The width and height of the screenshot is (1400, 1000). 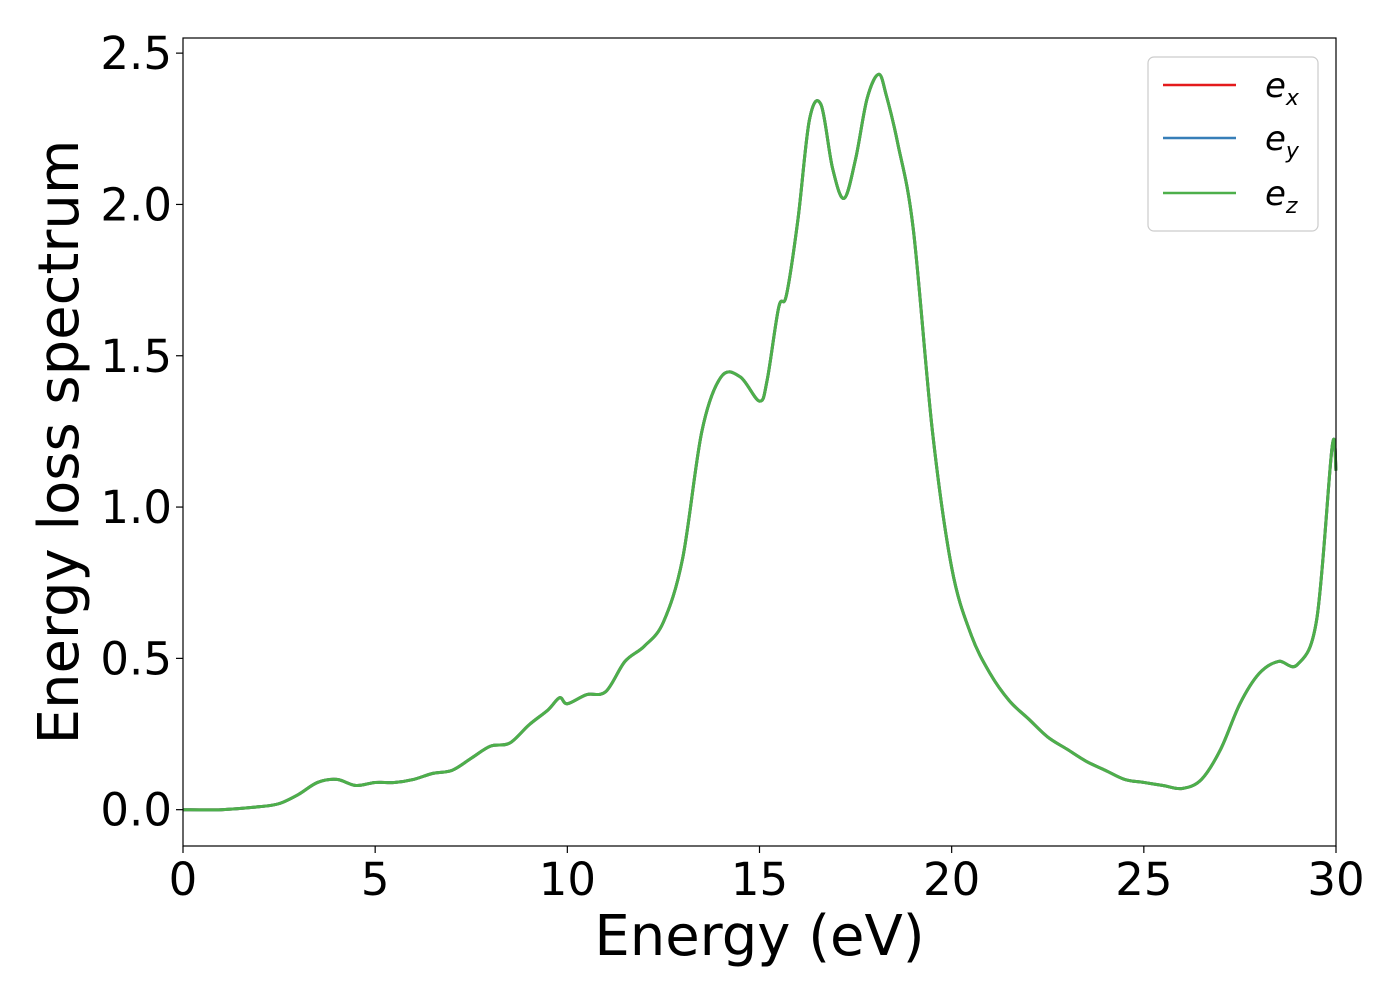 I want to click on legend-label-ey: ey, so click(x=1282, y=141).